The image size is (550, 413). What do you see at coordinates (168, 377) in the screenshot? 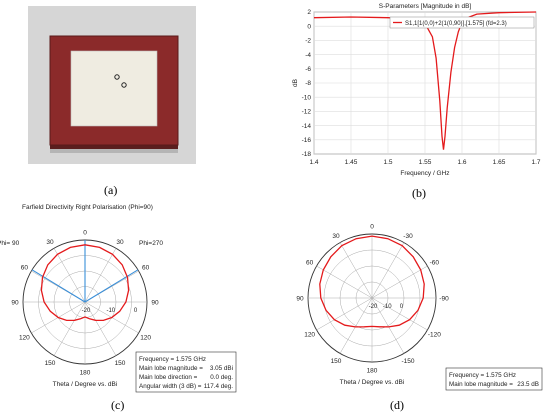
I see `info-label: Main lobe direction =` at bounding box center [168, 377].